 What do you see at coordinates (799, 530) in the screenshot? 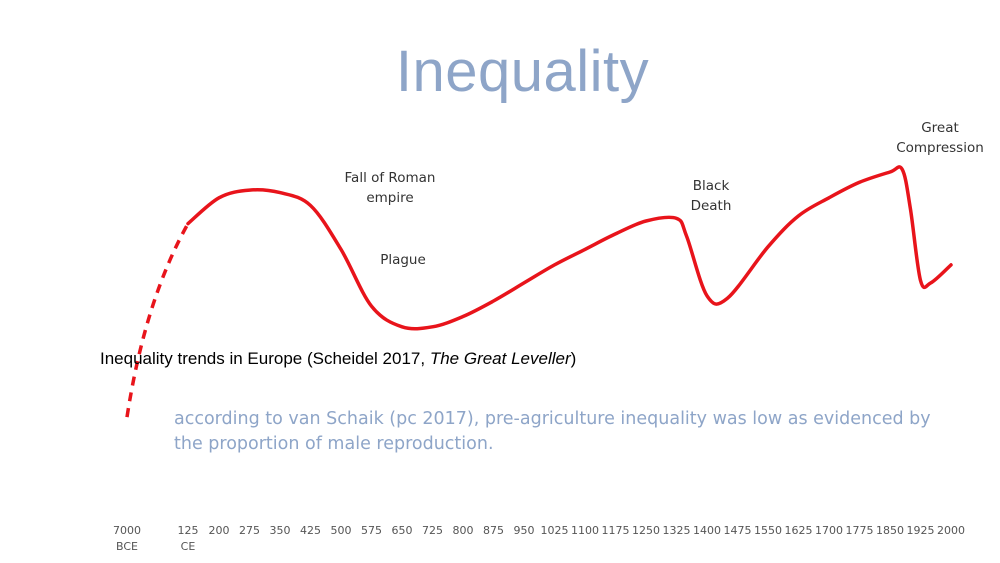
I see `x-tick-label: 1625` at bounding box center [799, 530].